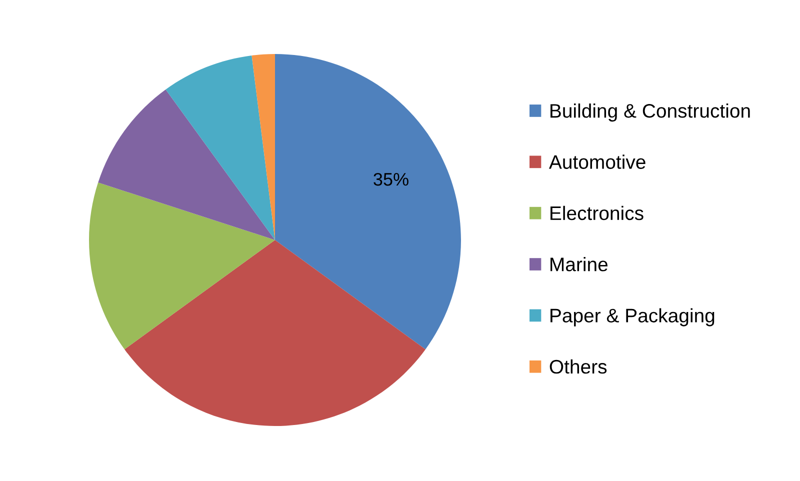  I want to click on legend-label: Electronics, so click(597, 213).